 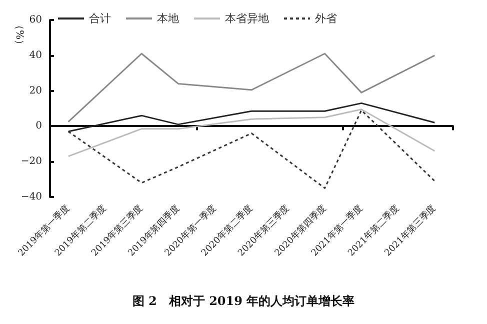 I want to click on y-tick-label: −20, so click(x=31, y=162).